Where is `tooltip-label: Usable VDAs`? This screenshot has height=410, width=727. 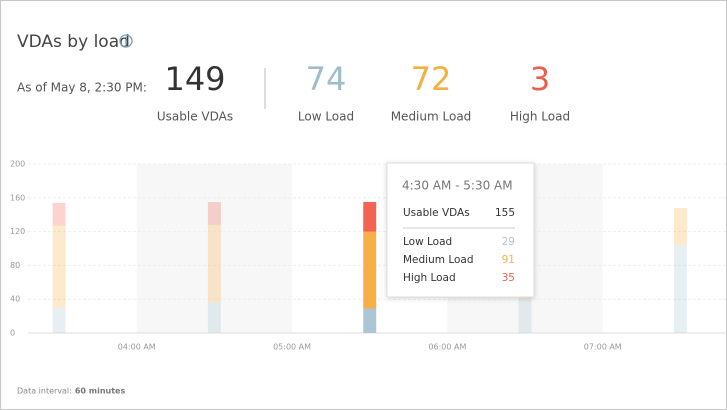
tooltip-label: Usable VDAs is located at coordinates (436, 213).